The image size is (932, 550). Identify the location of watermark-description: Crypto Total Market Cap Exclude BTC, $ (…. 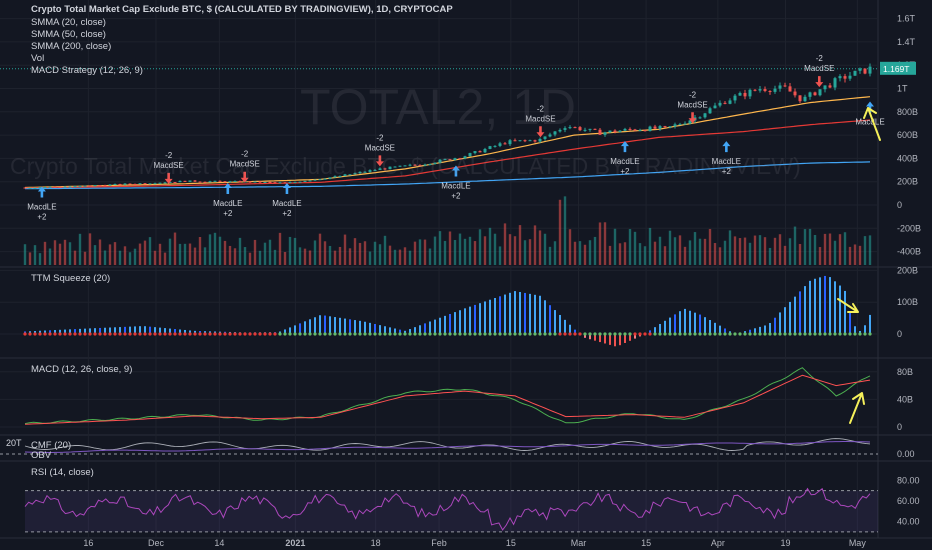
(405, 166).